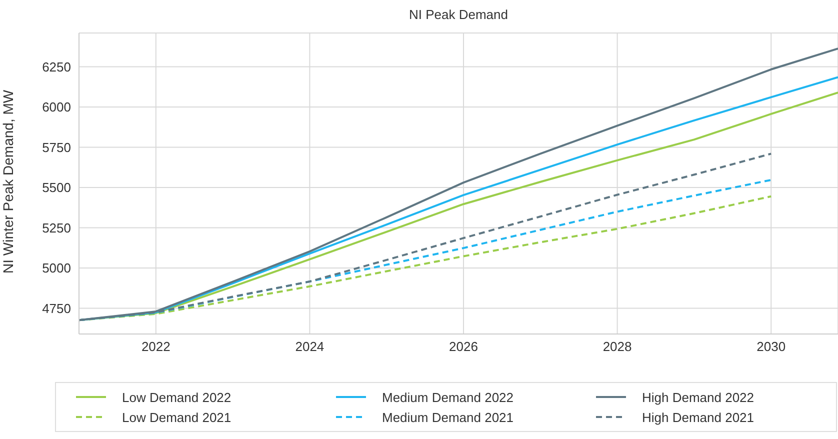  Describe the element at coordinates (617, 346) in the screenshot. I see `x-tick-label: 2028` at that location.